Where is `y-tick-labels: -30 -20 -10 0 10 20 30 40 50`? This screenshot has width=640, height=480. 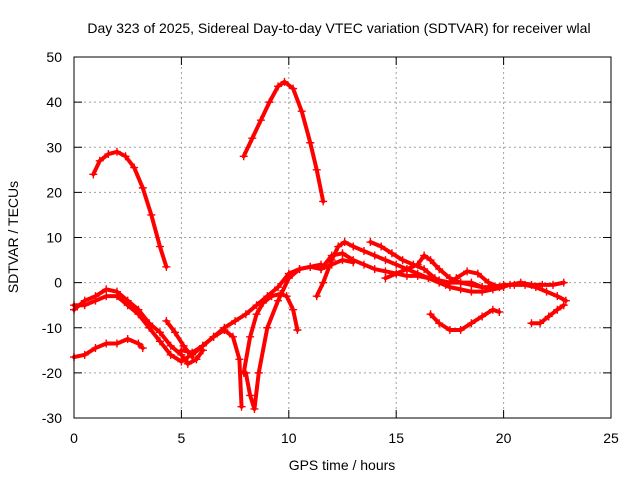
y-tick-labels: -30 -20 -10 0 10 20 30 40 50 is located at coordinates (52, 237).